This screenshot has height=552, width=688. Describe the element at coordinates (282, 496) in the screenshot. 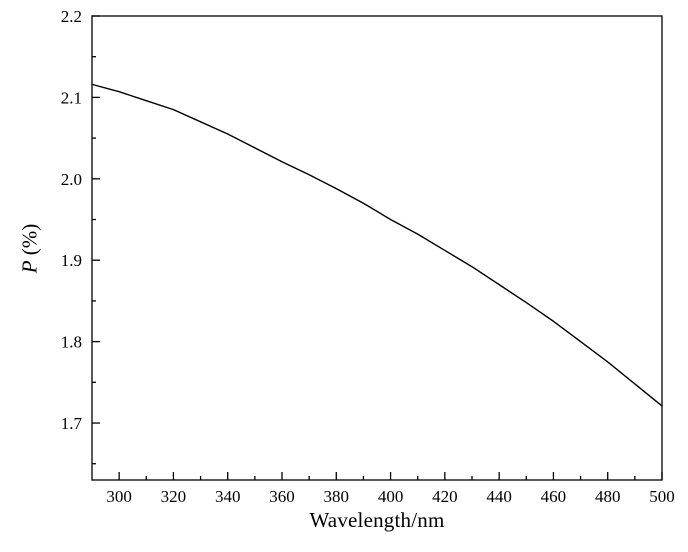

I see `x-tick-label: 360` at that location.